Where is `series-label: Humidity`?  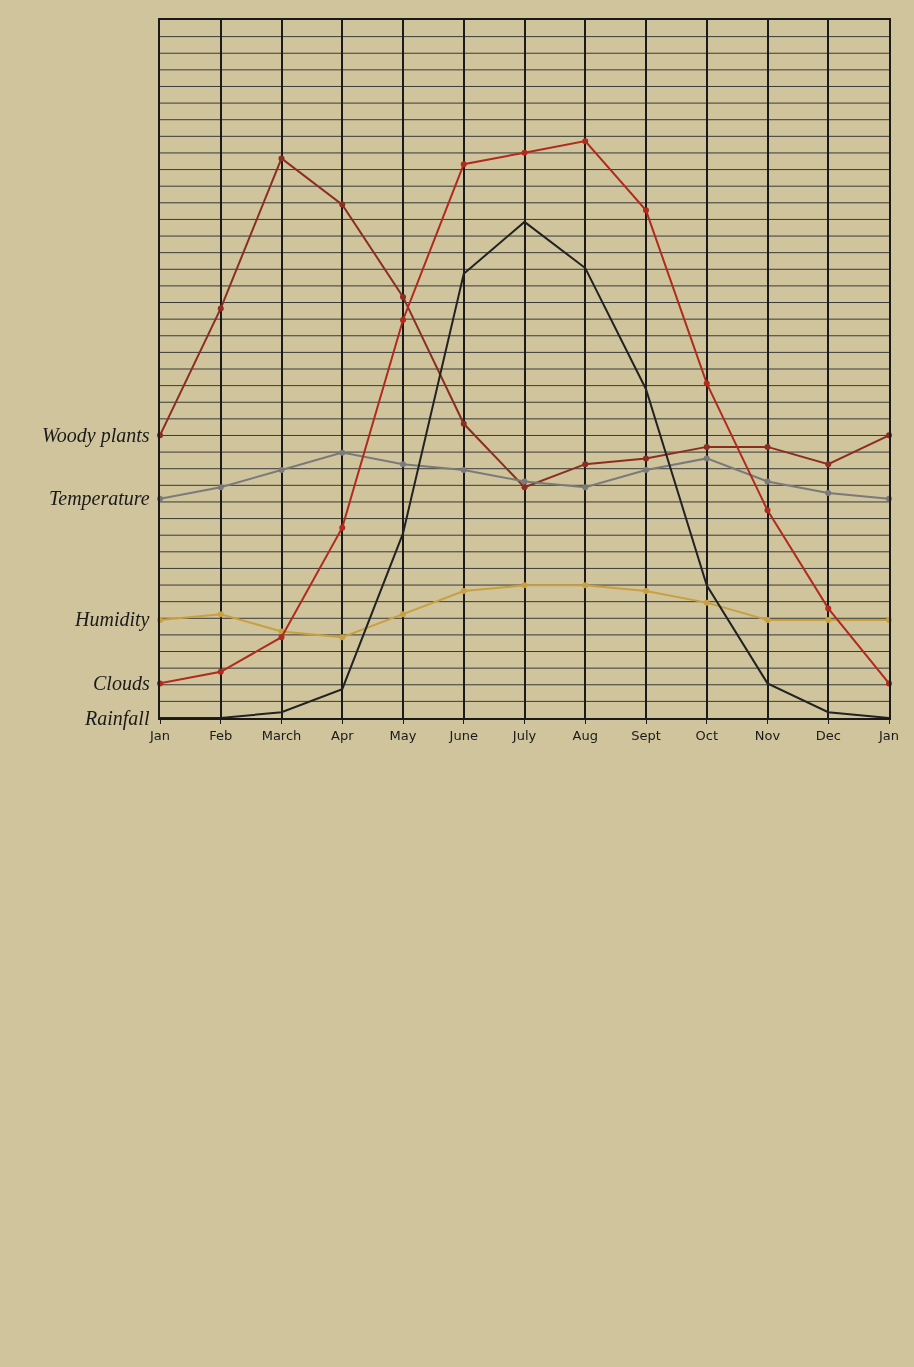 series-label: Humidity is located at coordinates (112, 619).